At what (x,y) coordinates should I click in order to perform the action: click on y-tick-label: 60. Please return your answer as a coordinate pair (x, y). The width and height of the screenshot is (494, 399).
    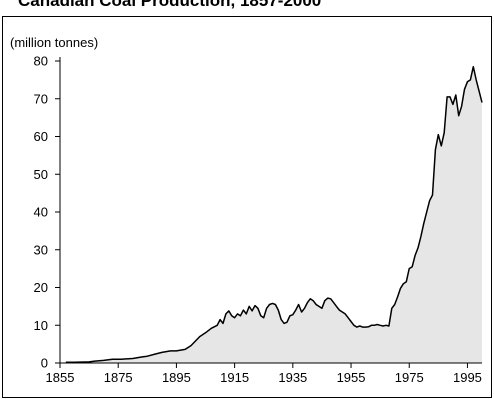
    Looking at the image, I should click on (41, 136).